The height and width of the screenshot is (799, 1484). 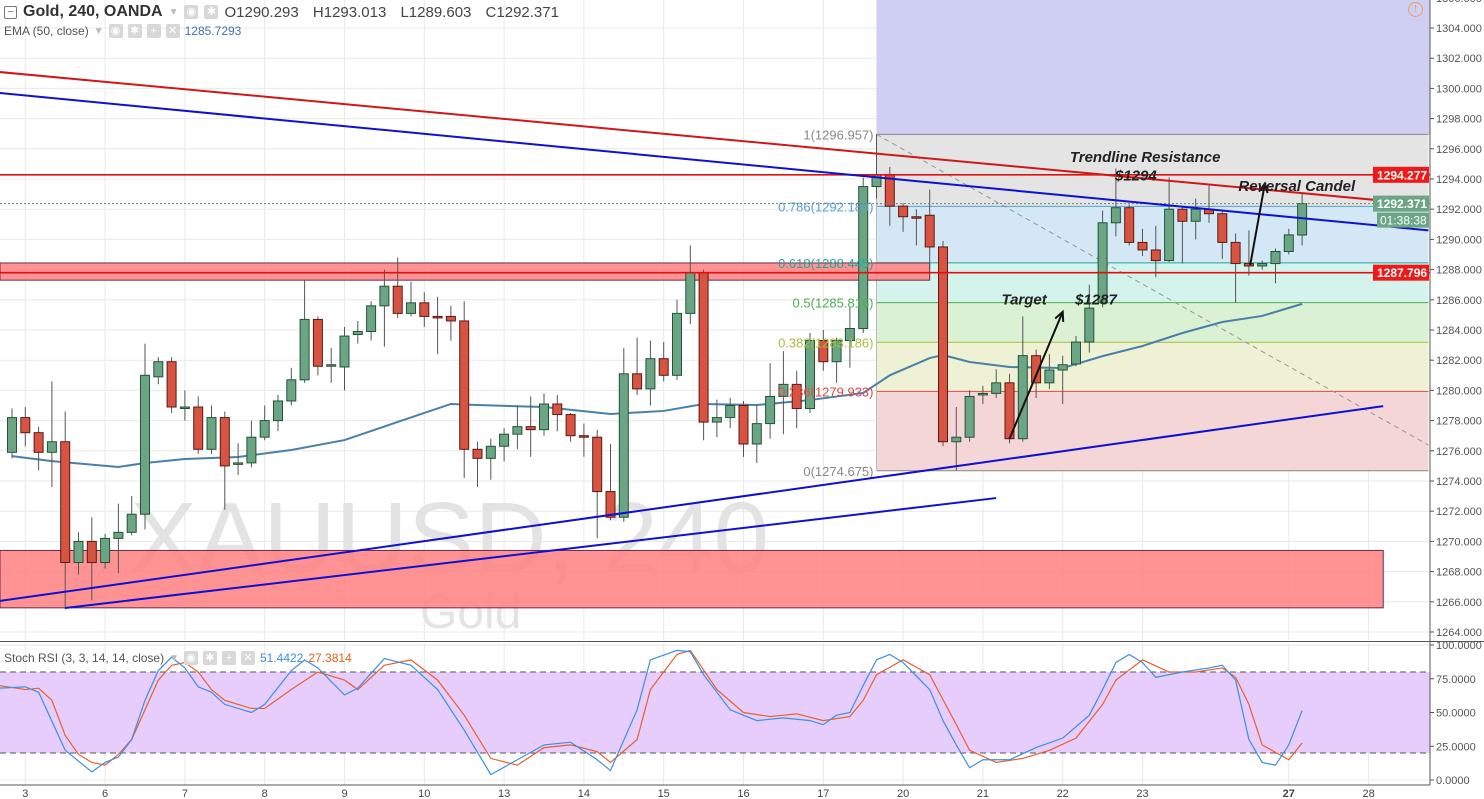 I want to click on stoch-tick-label: 100.0000, so click(x=1459, y=646).